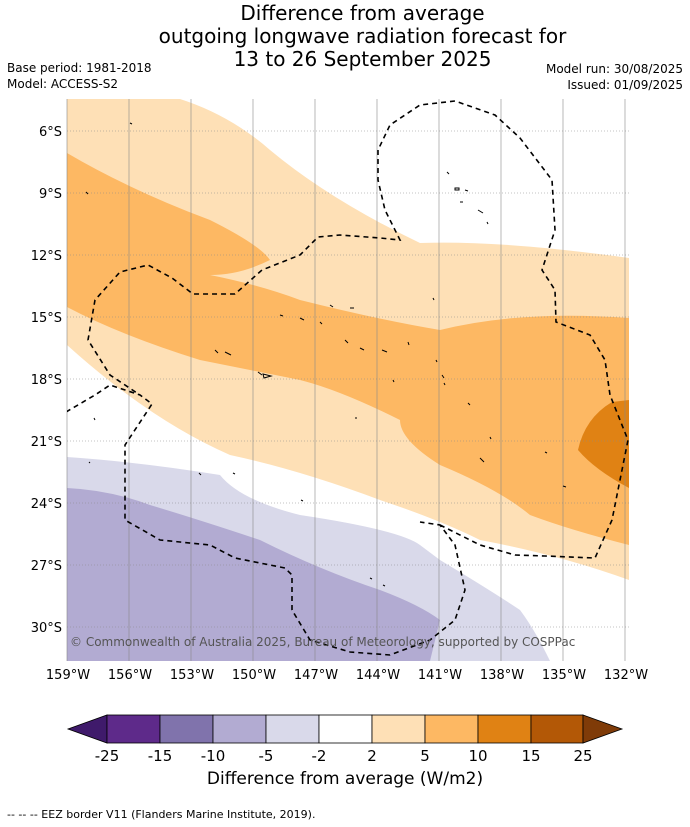  What do you see at coordinates (603, 729) in the screenshot?
I see `colorbar-max-arrow` at bounding box center [603, 729].